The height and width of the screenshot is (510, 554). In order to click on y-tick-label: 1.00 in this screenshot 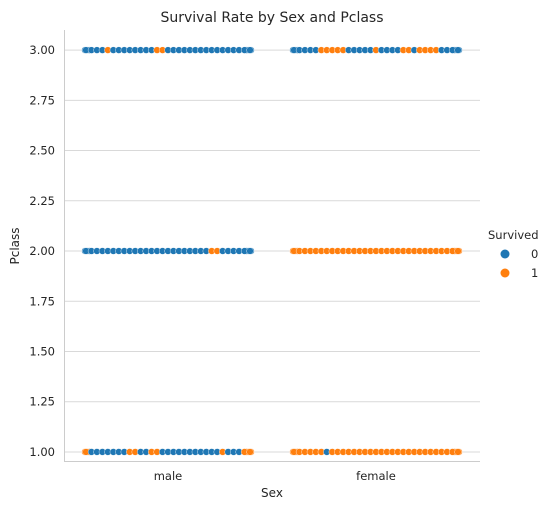, I will do `click(42, 452)`.